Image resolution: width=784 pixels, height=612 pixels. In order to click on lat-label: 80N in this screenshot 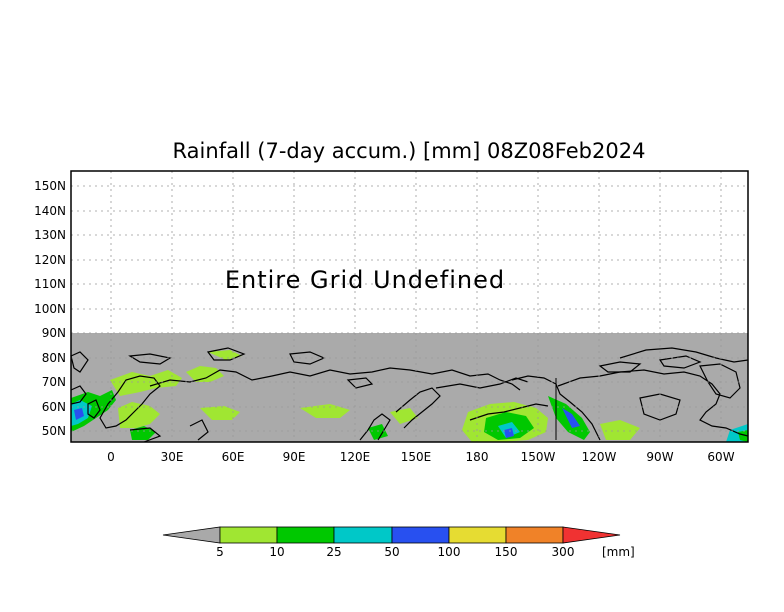, I will do `click(54, 358)`.